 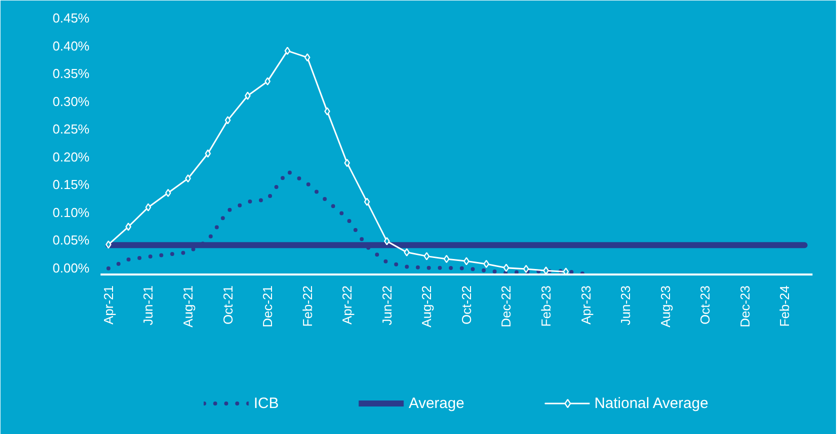 I want to click on x-tick-label: Jun-22, so click(x=386, y=306).